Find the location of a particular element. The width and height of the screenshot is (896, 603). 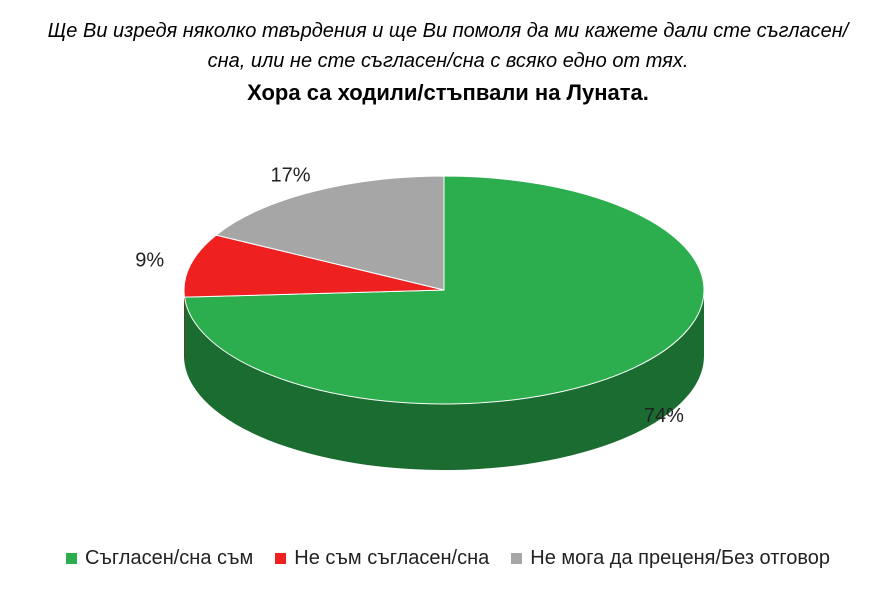

legend-item: Не мога да преценя/Без отговор is located at coordinates (670, 558).